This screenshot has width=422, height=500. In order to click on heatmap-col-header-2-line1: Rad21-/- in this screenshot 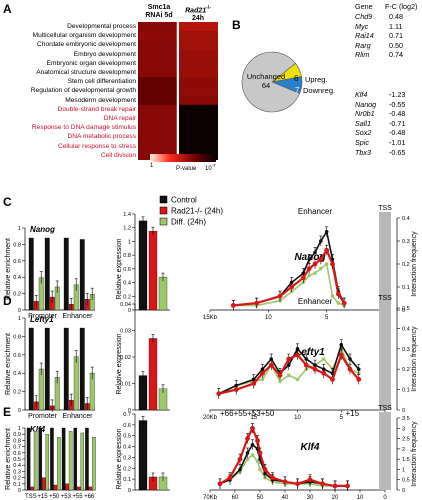, I will do `click(198, 9)`.